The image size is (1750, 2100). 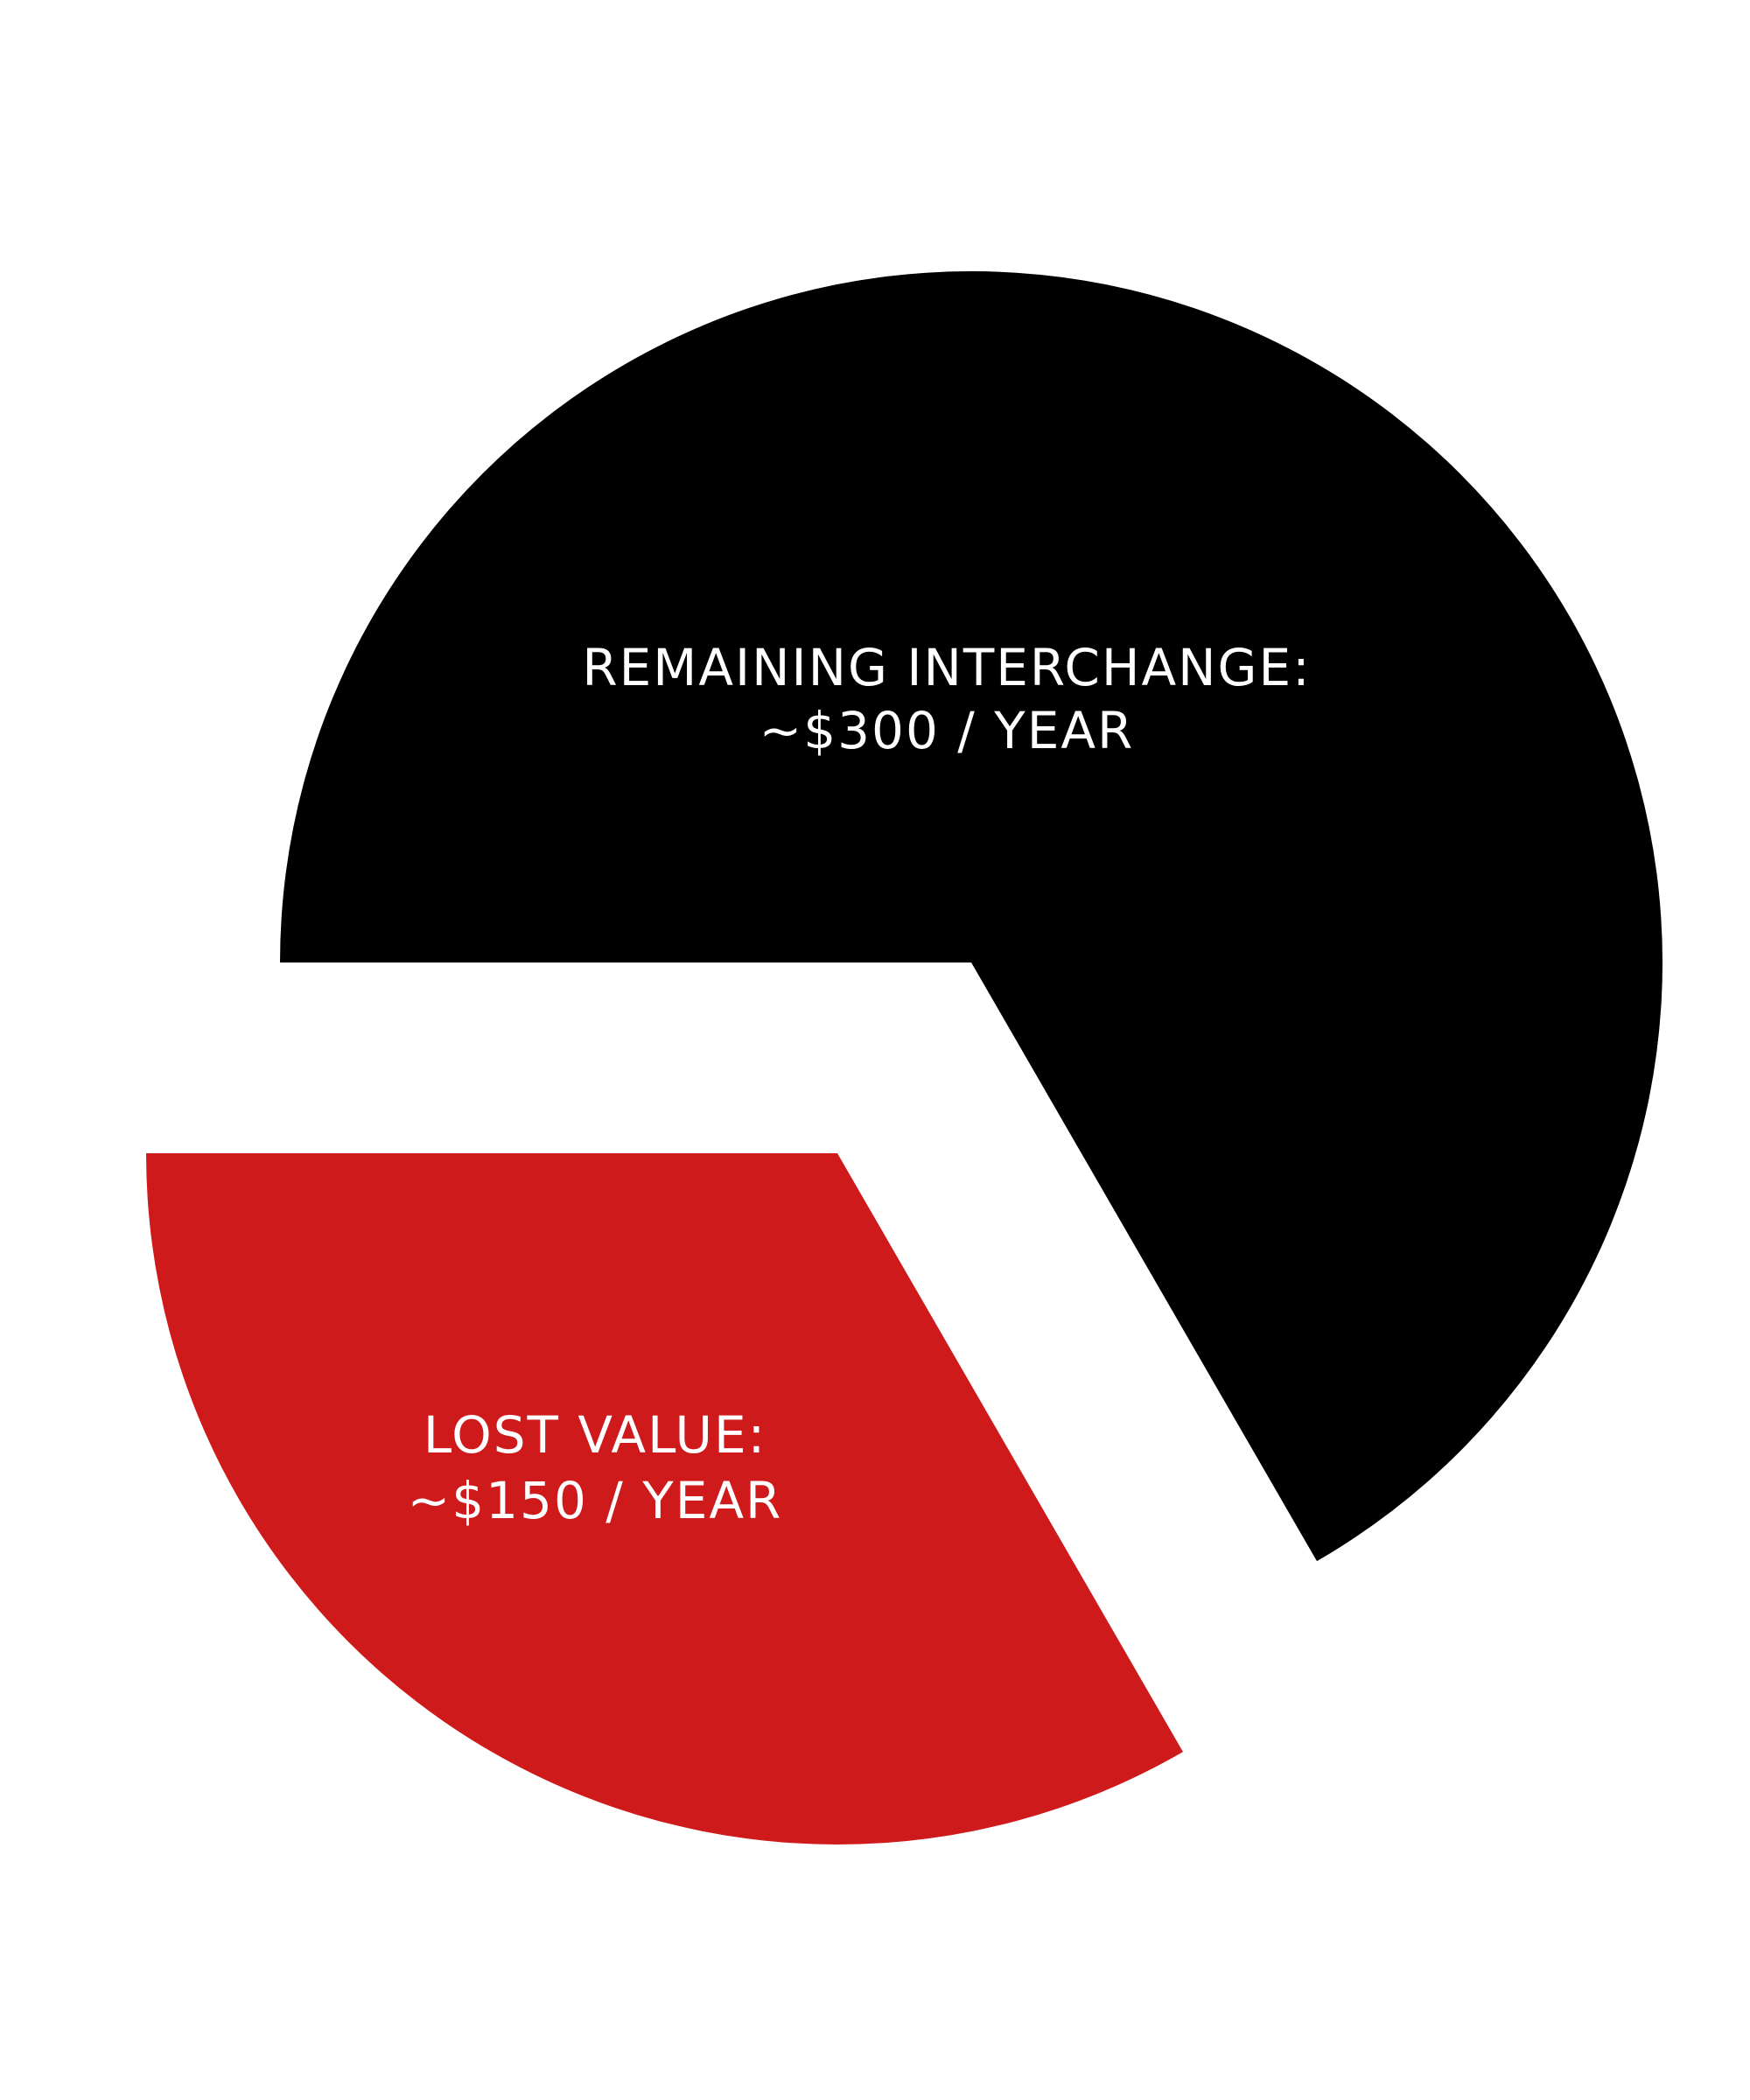 I want to click on slice-value-remaining-interchange: ~$300 / YEAR, so click(x=947, y=730).